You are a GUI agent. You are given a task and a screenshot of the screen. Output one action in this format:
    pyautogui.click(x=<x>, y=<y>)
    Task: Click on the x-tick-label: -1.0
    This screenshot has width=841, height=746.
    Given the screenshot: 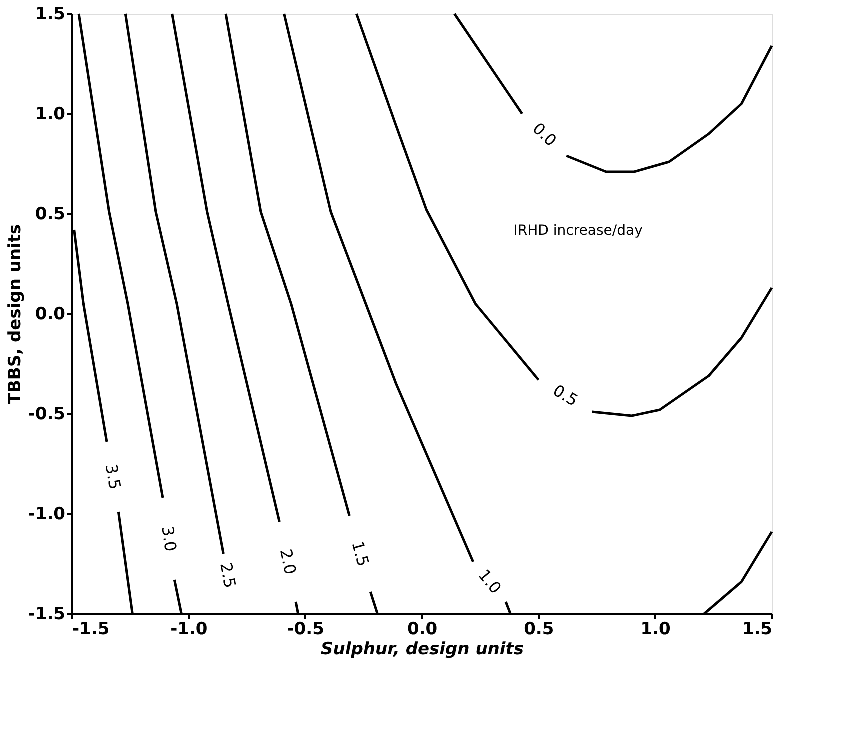 What is the action you would take?
    pyautogui.click(x=189, y=630)
    